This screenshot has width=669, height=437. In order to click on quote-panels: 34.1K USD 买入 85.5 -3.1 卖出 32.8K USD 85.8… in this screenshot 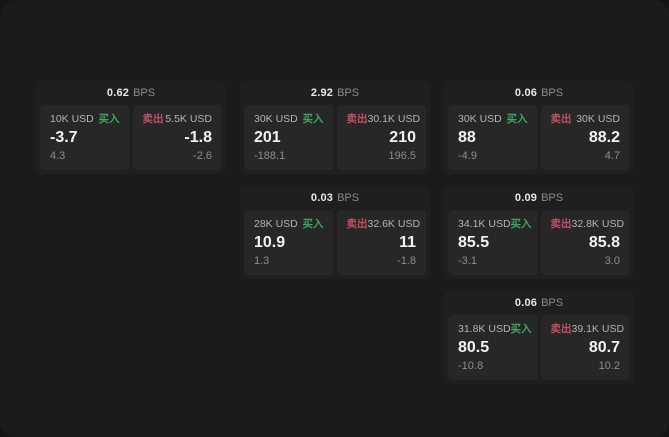, I will do `click(539, 242)`.